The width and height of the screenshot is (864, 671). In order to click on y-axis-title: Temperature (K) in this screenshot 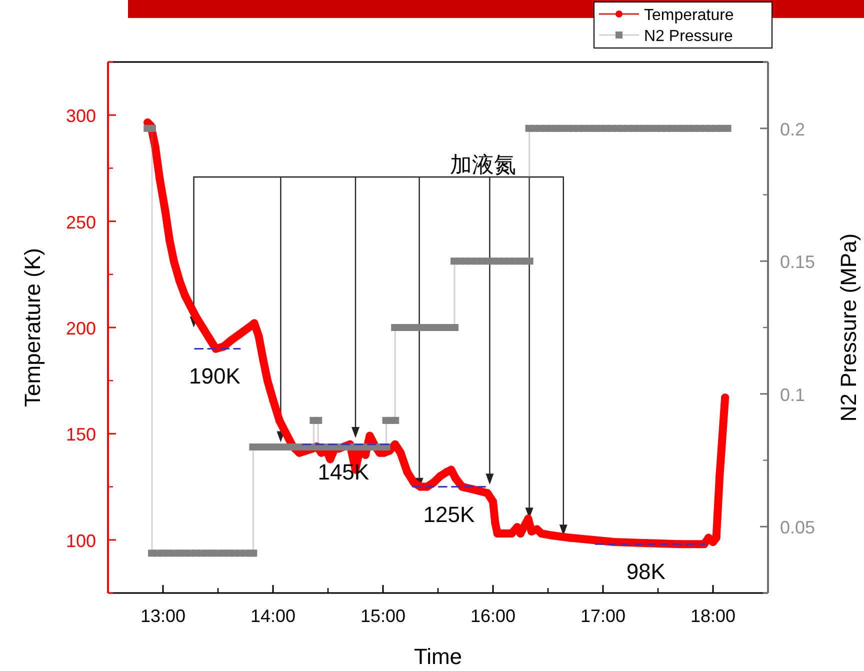, I will do `click(32, 327)`.